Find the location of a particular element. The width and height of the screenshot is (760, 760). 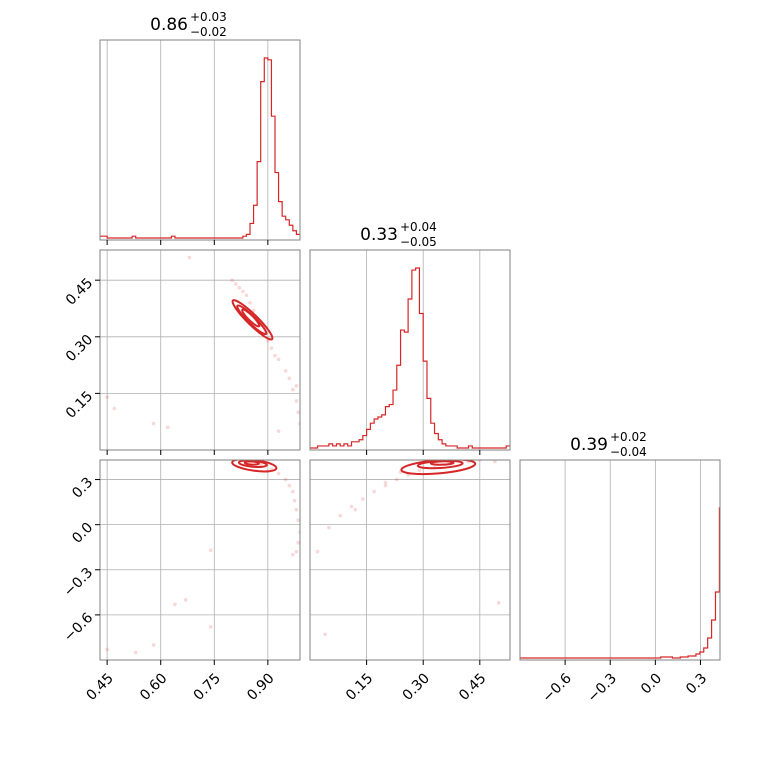

panel-1-1-plot-area is located at coordinates (410, 350).